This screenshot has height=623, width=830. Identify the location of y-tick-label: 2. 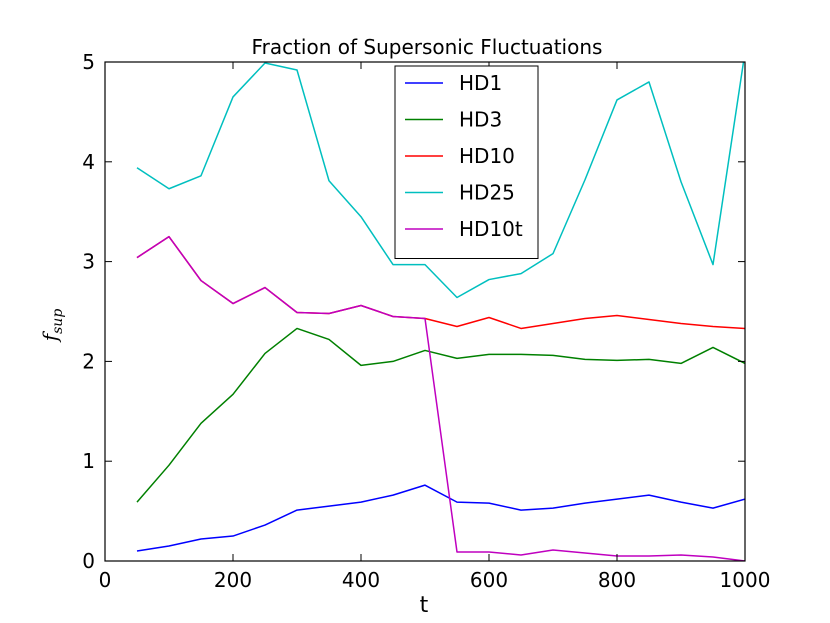
(88, 361).